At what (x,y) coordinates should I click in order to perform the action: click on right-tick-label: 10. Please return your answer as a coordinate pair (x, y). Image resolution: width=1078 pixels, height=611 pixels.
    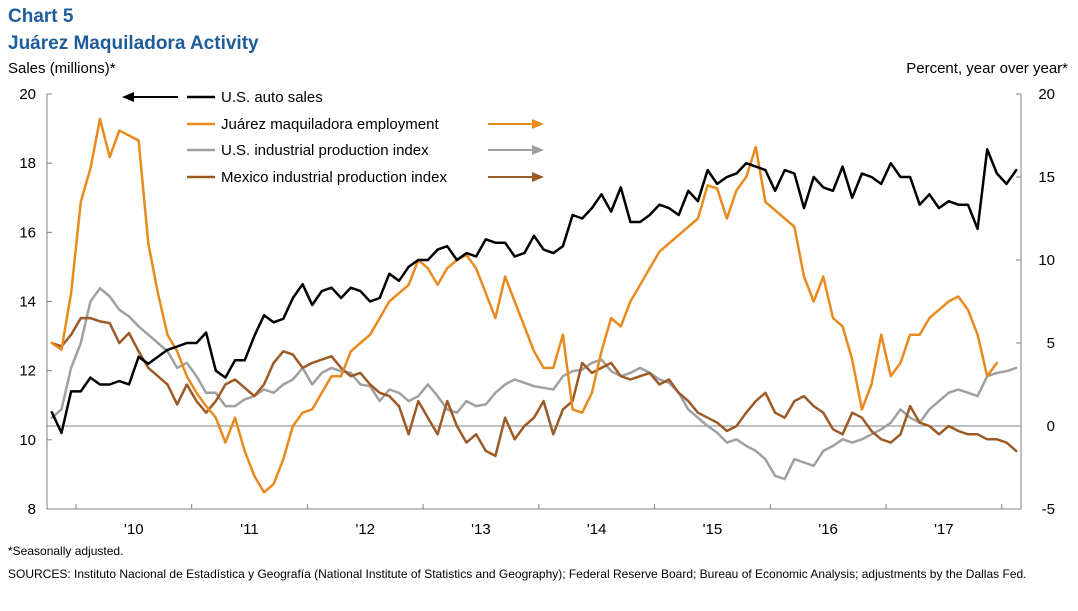
    Looking at the image, I should click on (1046, 260).